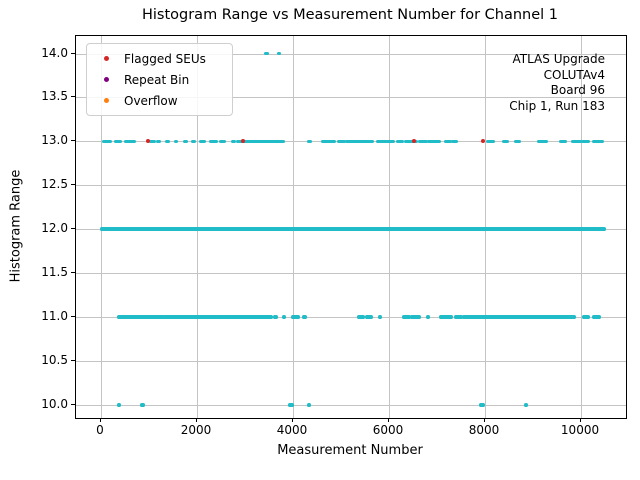 This screenshot has width=640, height=480. What do you see at coordinates (16, 226) in the screenshot?
I see `y-axis-label: Histogram Range` at bounding box center [16, 226].